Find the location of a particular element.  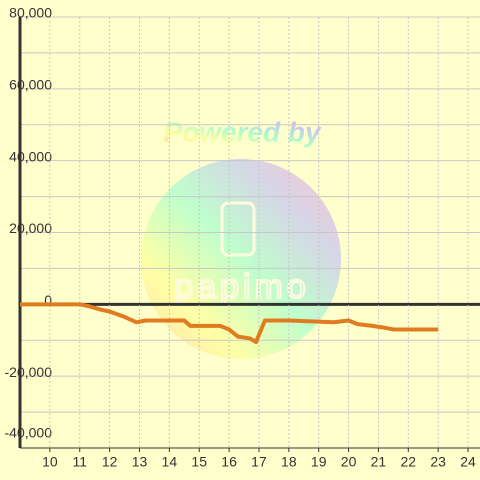

x-tick-label: 14 is located at coordinates (170, 462).